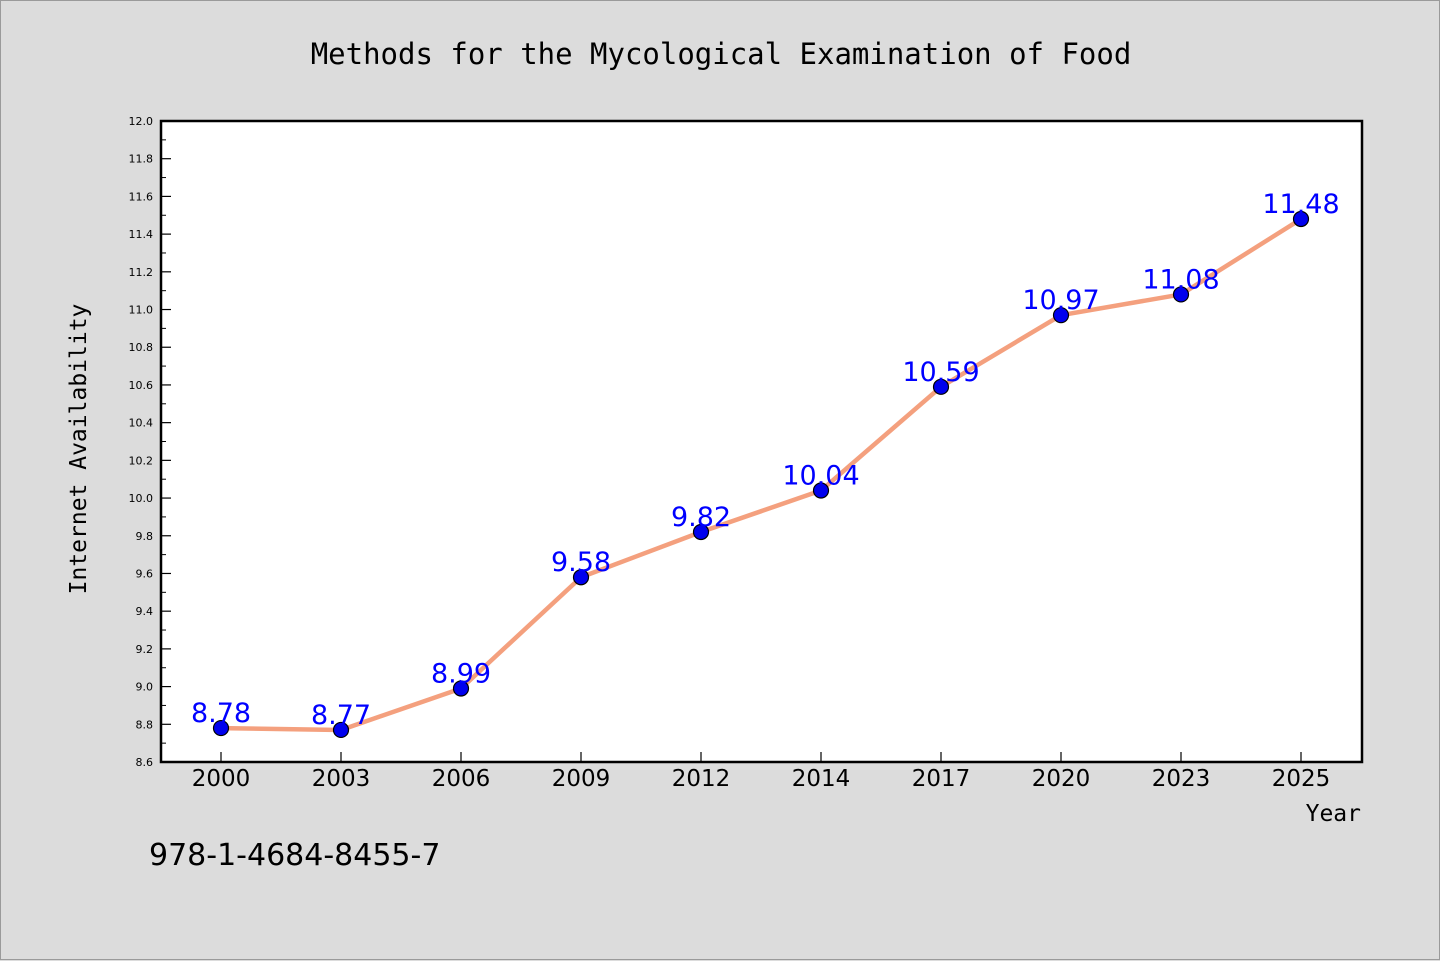 The height and width of the screenshot is (961, 1440). What do you see at coordinates (761, 772) in the screenshot?
I see `x-axis: 2000 2003 2006 2009 2012 2014 2017 2020 2023 2025` at bounding box center [761, 772].